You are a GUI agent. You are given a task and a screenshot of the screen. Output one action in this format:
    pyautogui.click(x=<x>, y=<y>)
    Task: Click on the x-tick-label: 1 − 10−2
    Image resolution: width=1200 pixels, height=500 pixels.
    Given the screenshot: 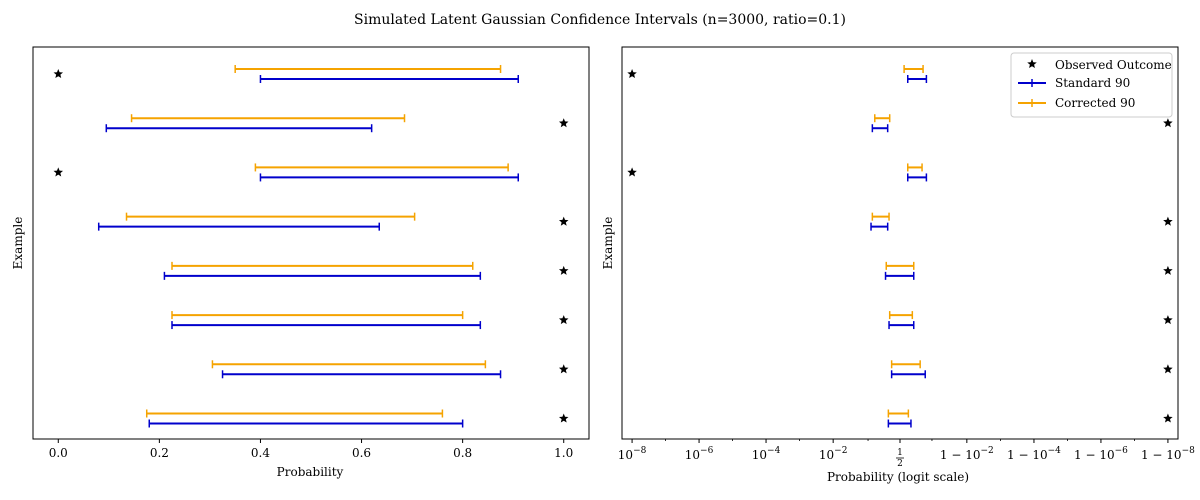 What is the action you would take?
    pyautogui.click(x=967, y=454)
    